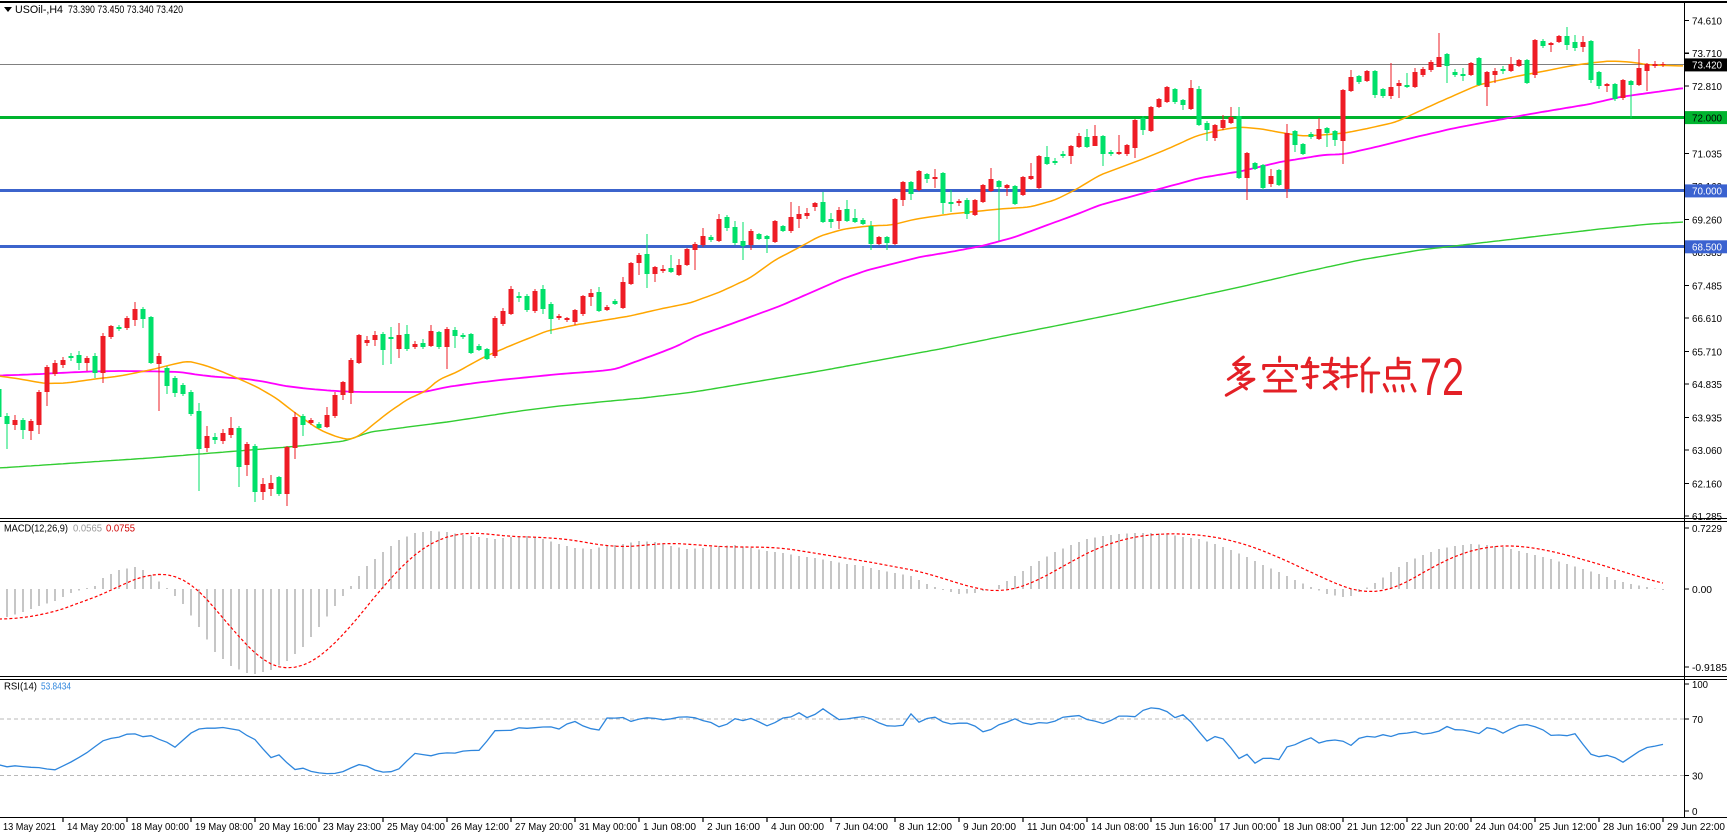  Describe the element at coordinates (20, 687) in the screenshot. I see `svg-text: RSI(14)` at that location.